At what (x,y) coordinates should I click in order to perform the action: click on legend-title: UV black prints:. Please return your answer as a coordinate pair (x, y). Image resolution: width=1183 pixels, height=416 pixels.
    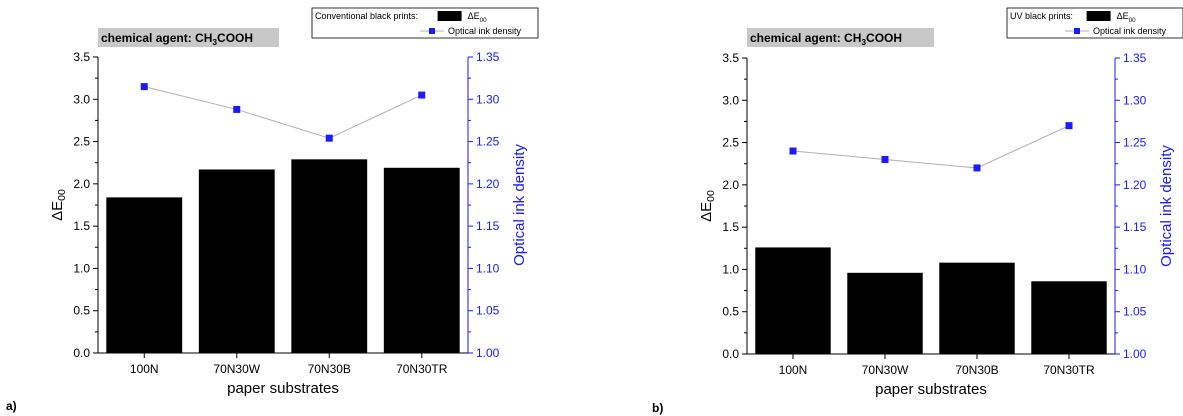
    Looking at the image, I should click on (1041, 16).